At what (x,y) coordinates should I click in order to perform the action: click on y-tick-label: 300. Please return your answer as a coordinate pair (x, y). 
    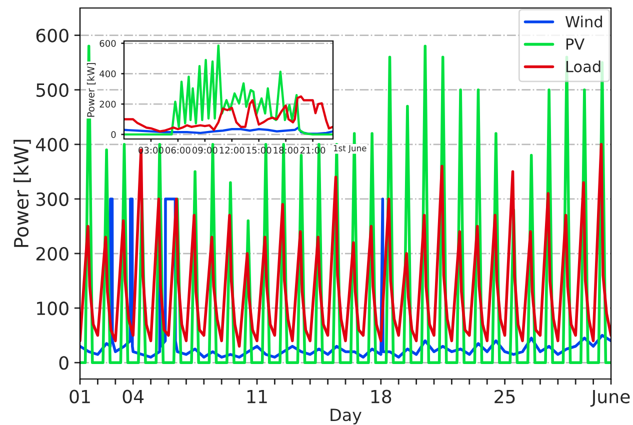
    Looking at the image, I should click on (52, 199).